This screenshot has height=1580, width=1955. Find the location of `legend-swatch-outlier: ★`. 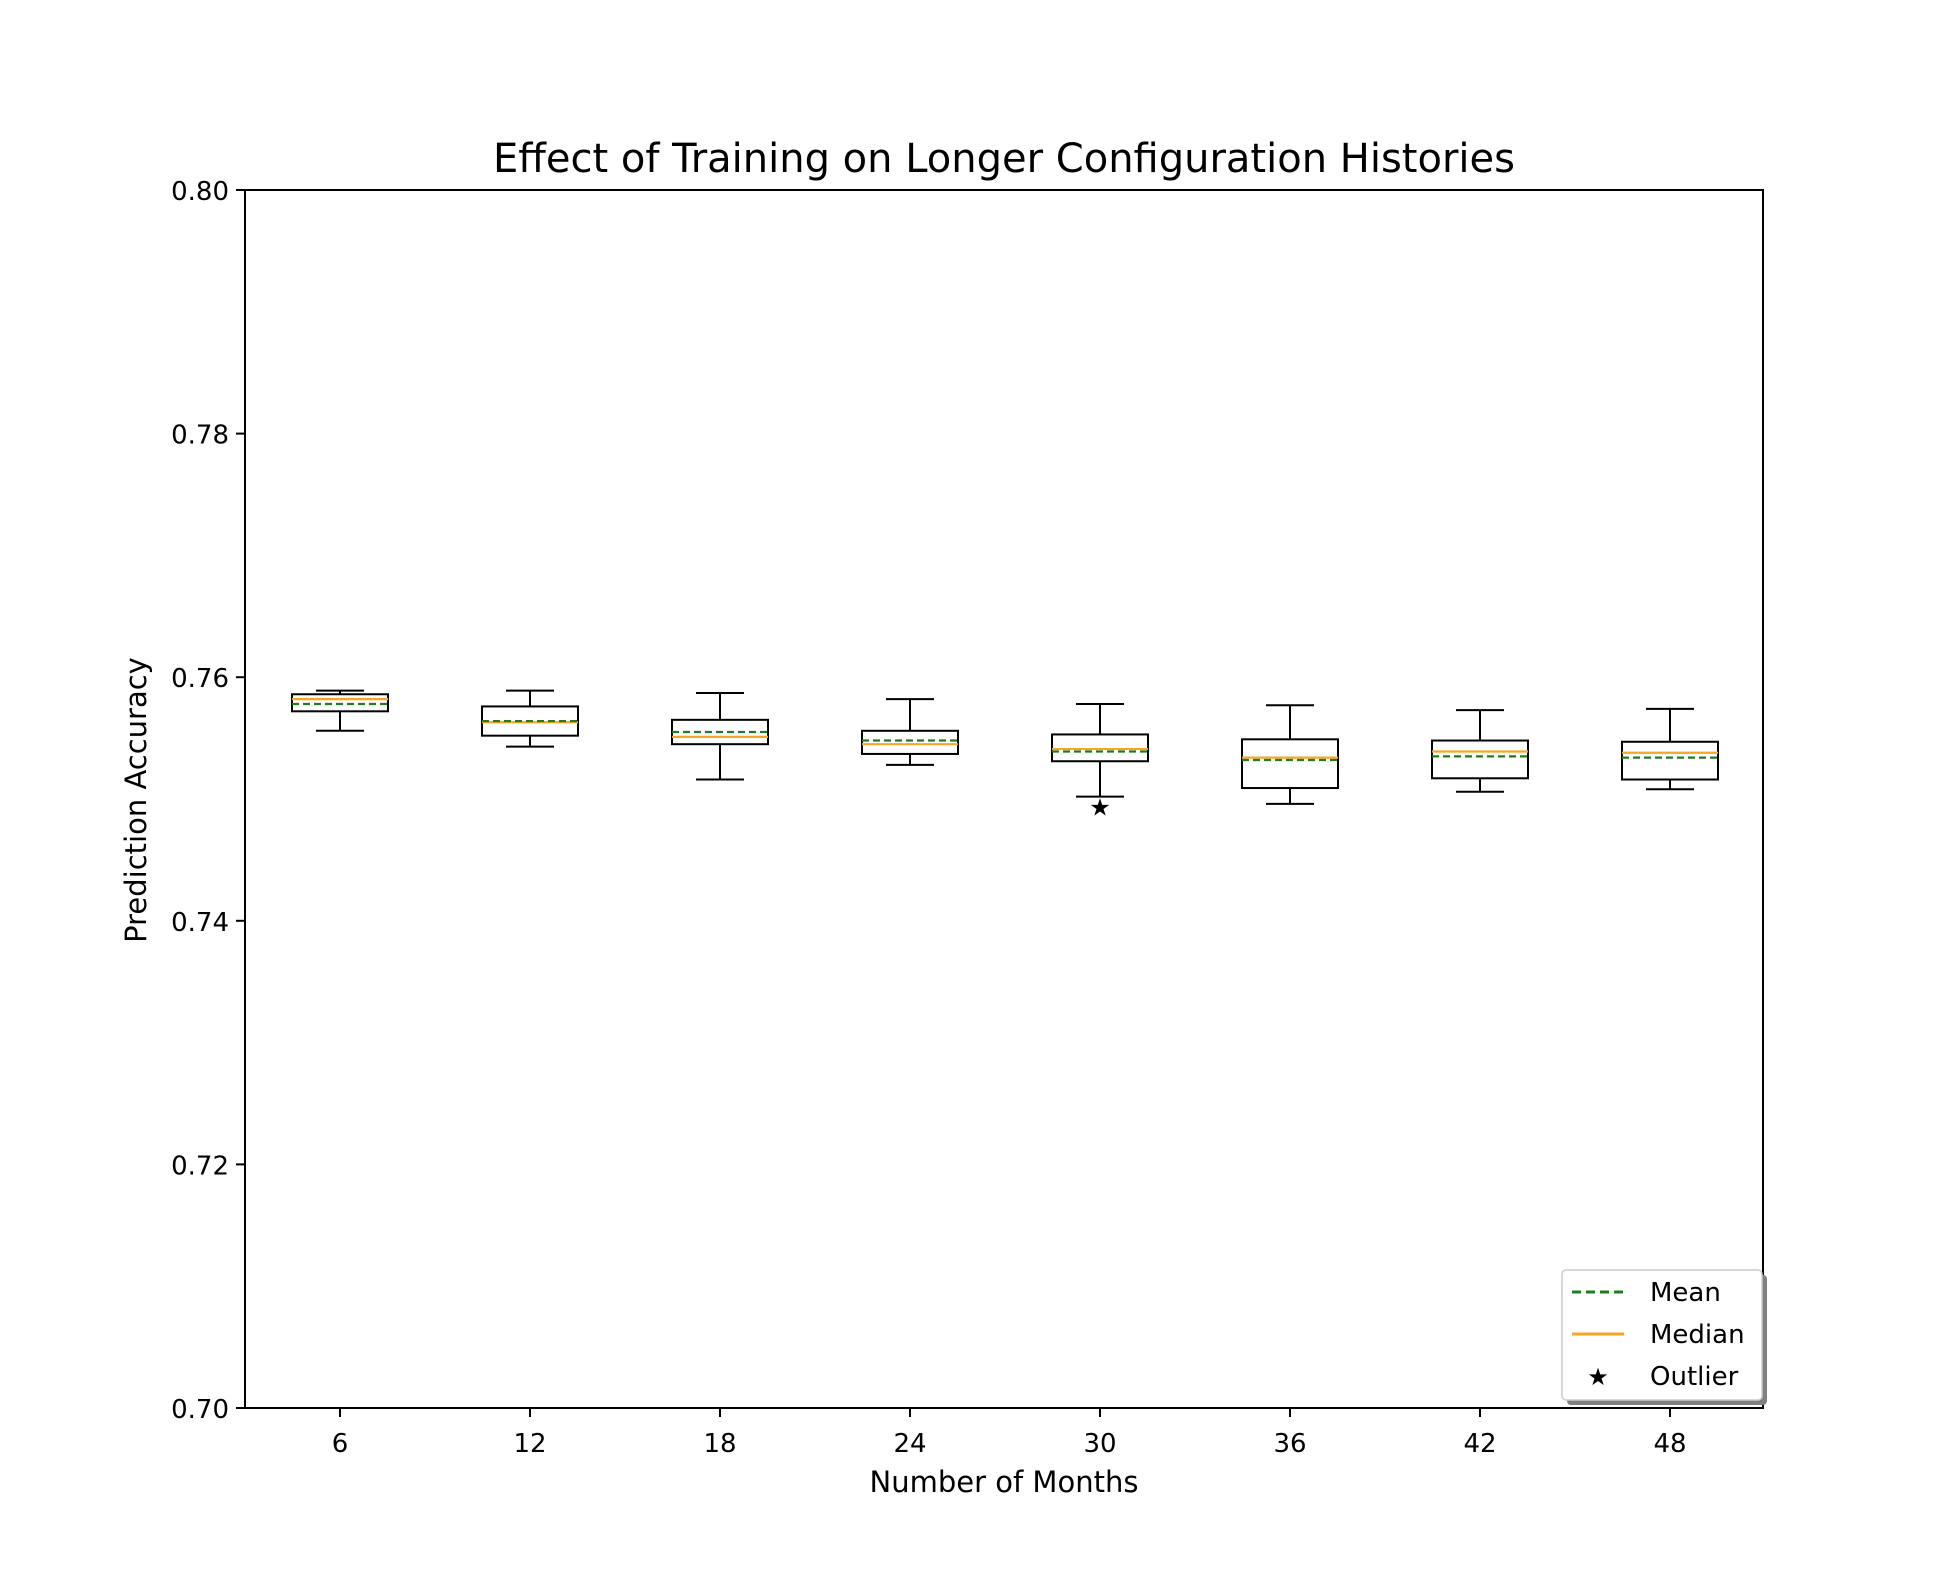

legend-swatch-outlier: ★ is located at coordinates (1598, 1377).